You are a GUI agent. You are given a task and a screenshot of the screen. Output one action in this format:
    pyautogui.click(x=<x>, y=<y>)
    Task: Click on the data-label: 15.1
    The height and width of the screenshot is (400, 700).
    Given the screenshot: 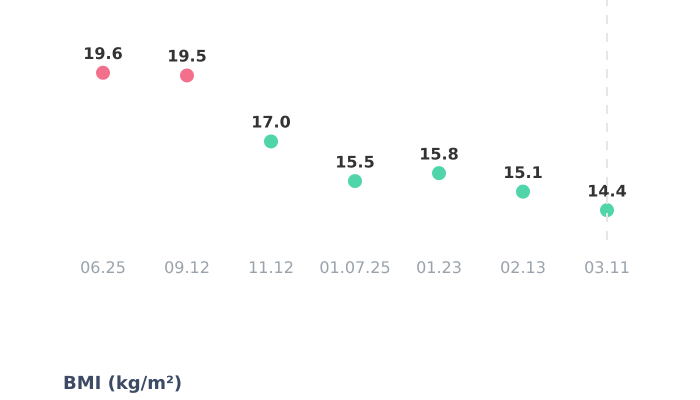 What is the action you would take?
    pyautogui.click(x=523, y=172)
    